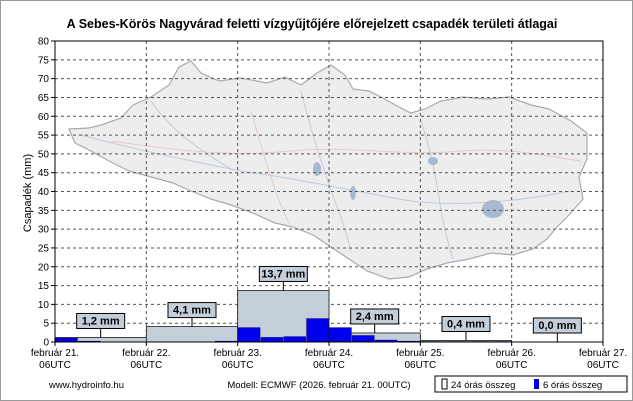  Describe the element at coordinates (44, 42) in the screenshot. I see `y-tick-label: 80` at that location.